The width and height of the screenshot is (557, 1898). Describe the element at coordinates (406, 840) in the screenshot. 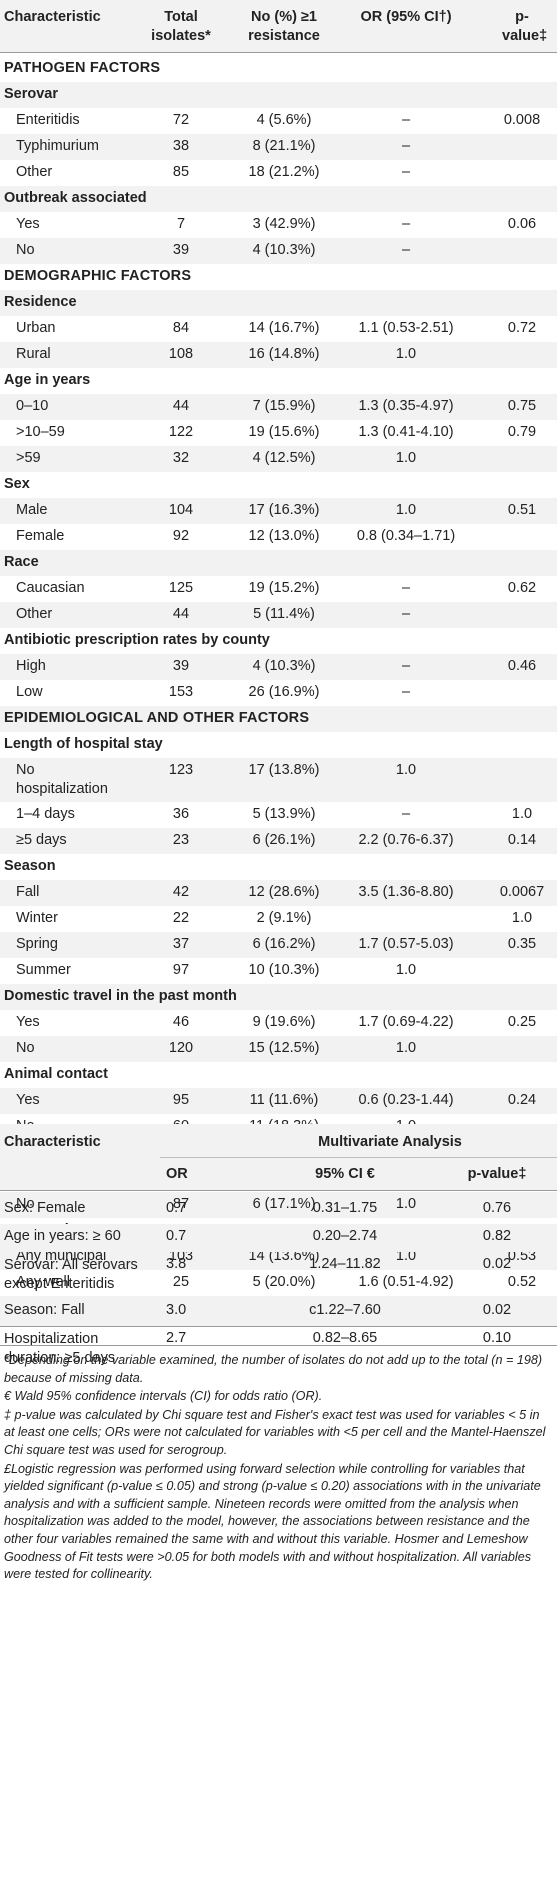

I see `odds-ratio-cell: 2.2 (0.76-6.37)` at that location.